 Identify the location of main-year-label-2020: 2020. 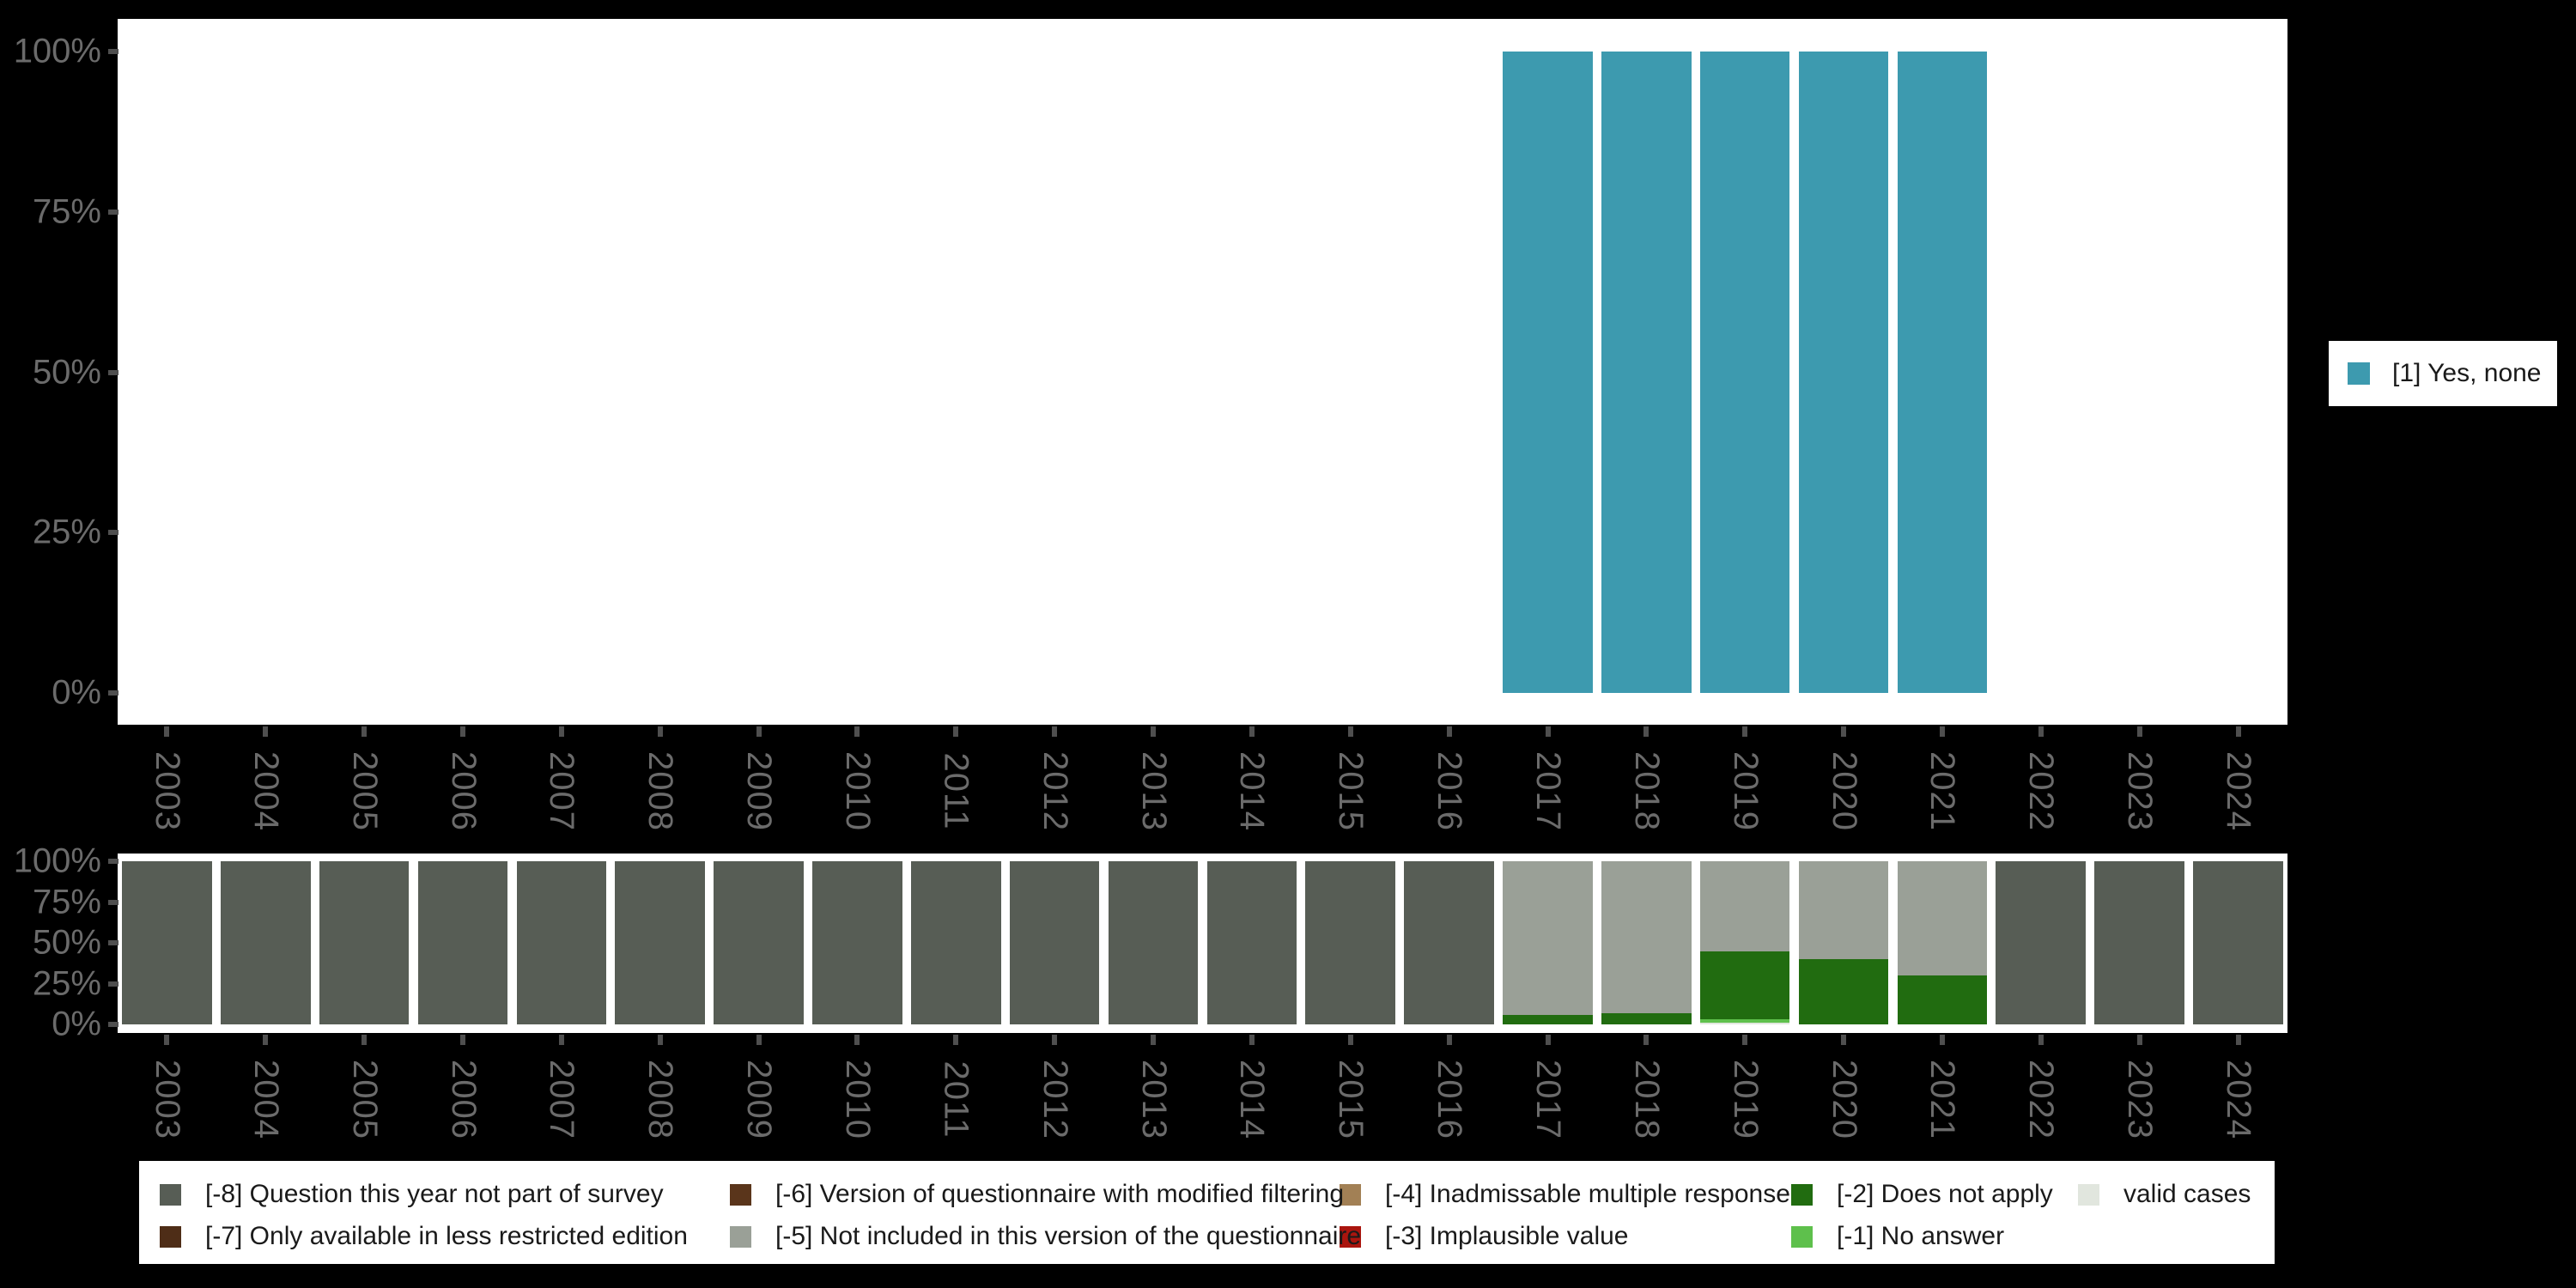
(1844, 790).